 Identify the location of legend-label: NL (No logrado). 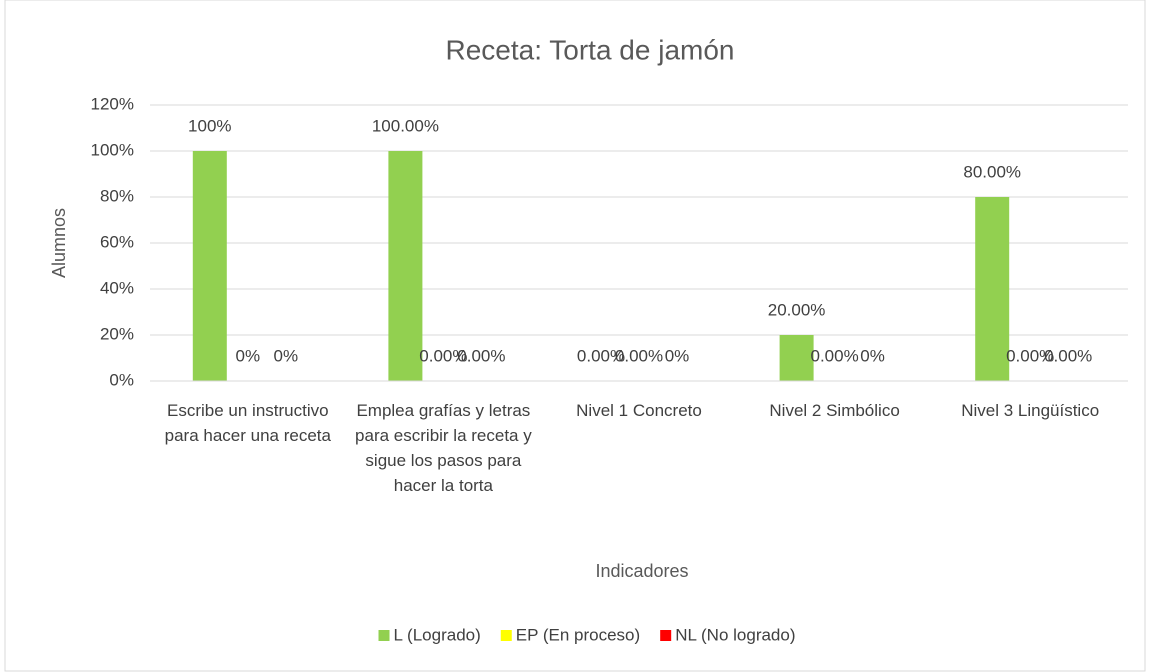
(735, 634).